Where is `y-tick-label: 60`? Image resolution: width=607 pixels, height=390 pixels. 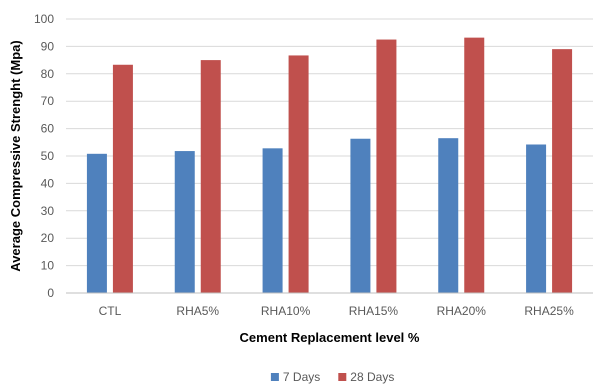 y-tick-label: 60 is located at coordinates (48, 129).